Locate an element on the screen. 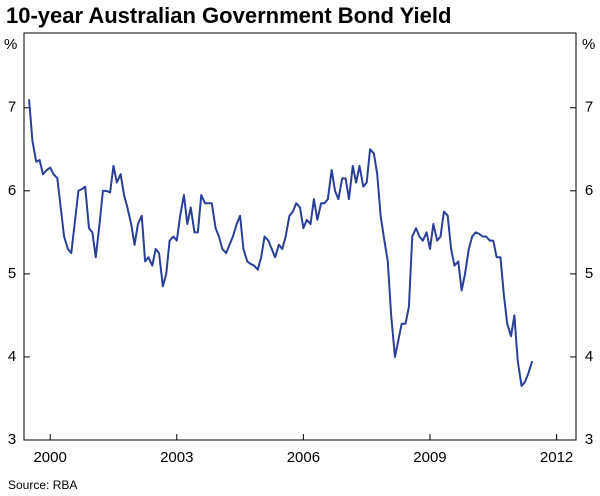 The width and height of the screenshot is (600, 496). y-tick-label-right: 5 is located at coordinates (589, 273).